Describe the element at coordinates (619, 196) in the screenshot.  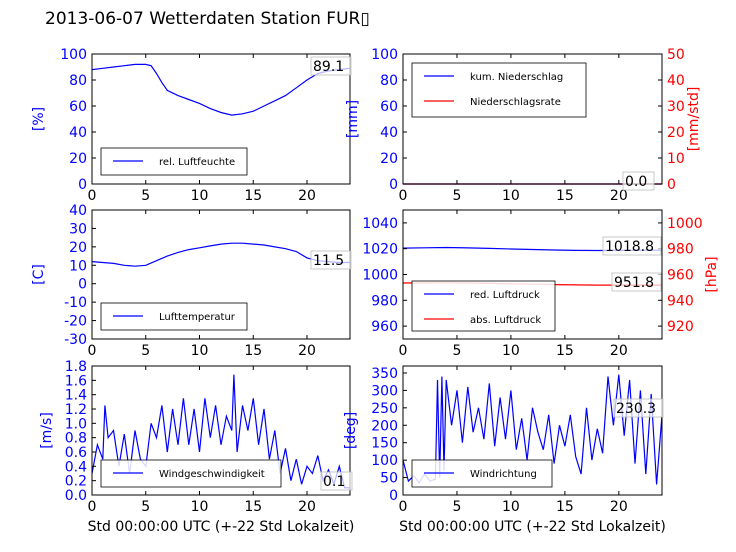
I see `precip-x-tick-label: 20` at that location.